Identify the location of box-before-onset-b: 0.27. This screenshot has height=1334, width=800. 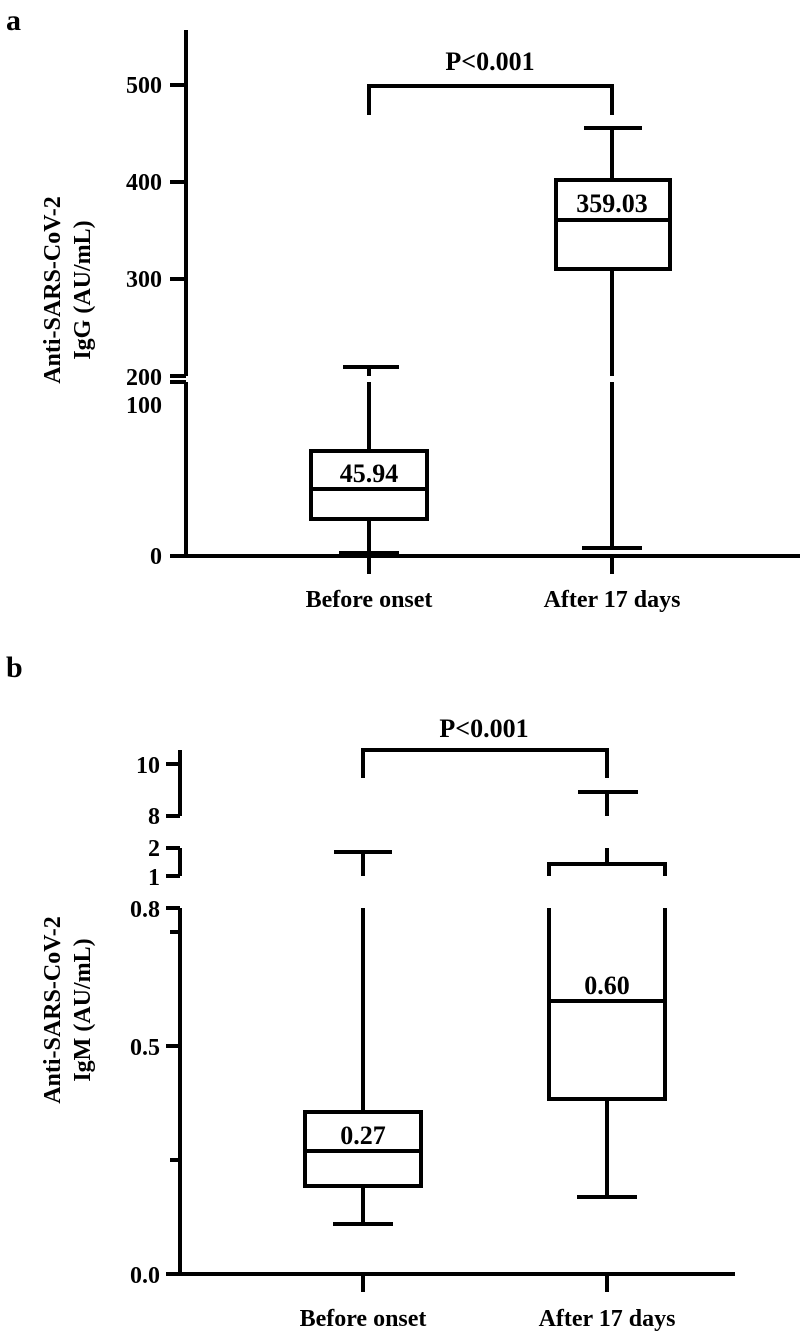
(363, 1038).